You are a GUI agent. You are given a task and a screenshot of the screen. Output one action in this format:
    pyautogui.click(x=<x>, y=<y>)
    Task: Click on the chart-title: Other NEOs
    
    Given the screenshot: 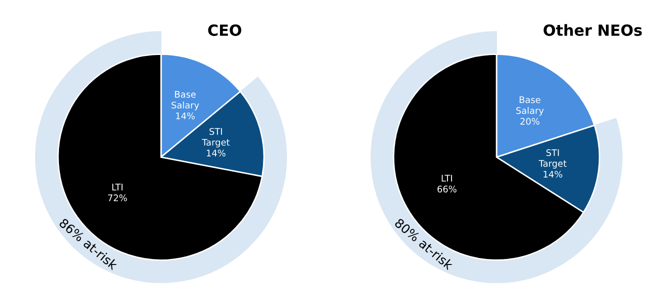 What is the action you would take?
    pyautogui.click(x=593, y=30)
    